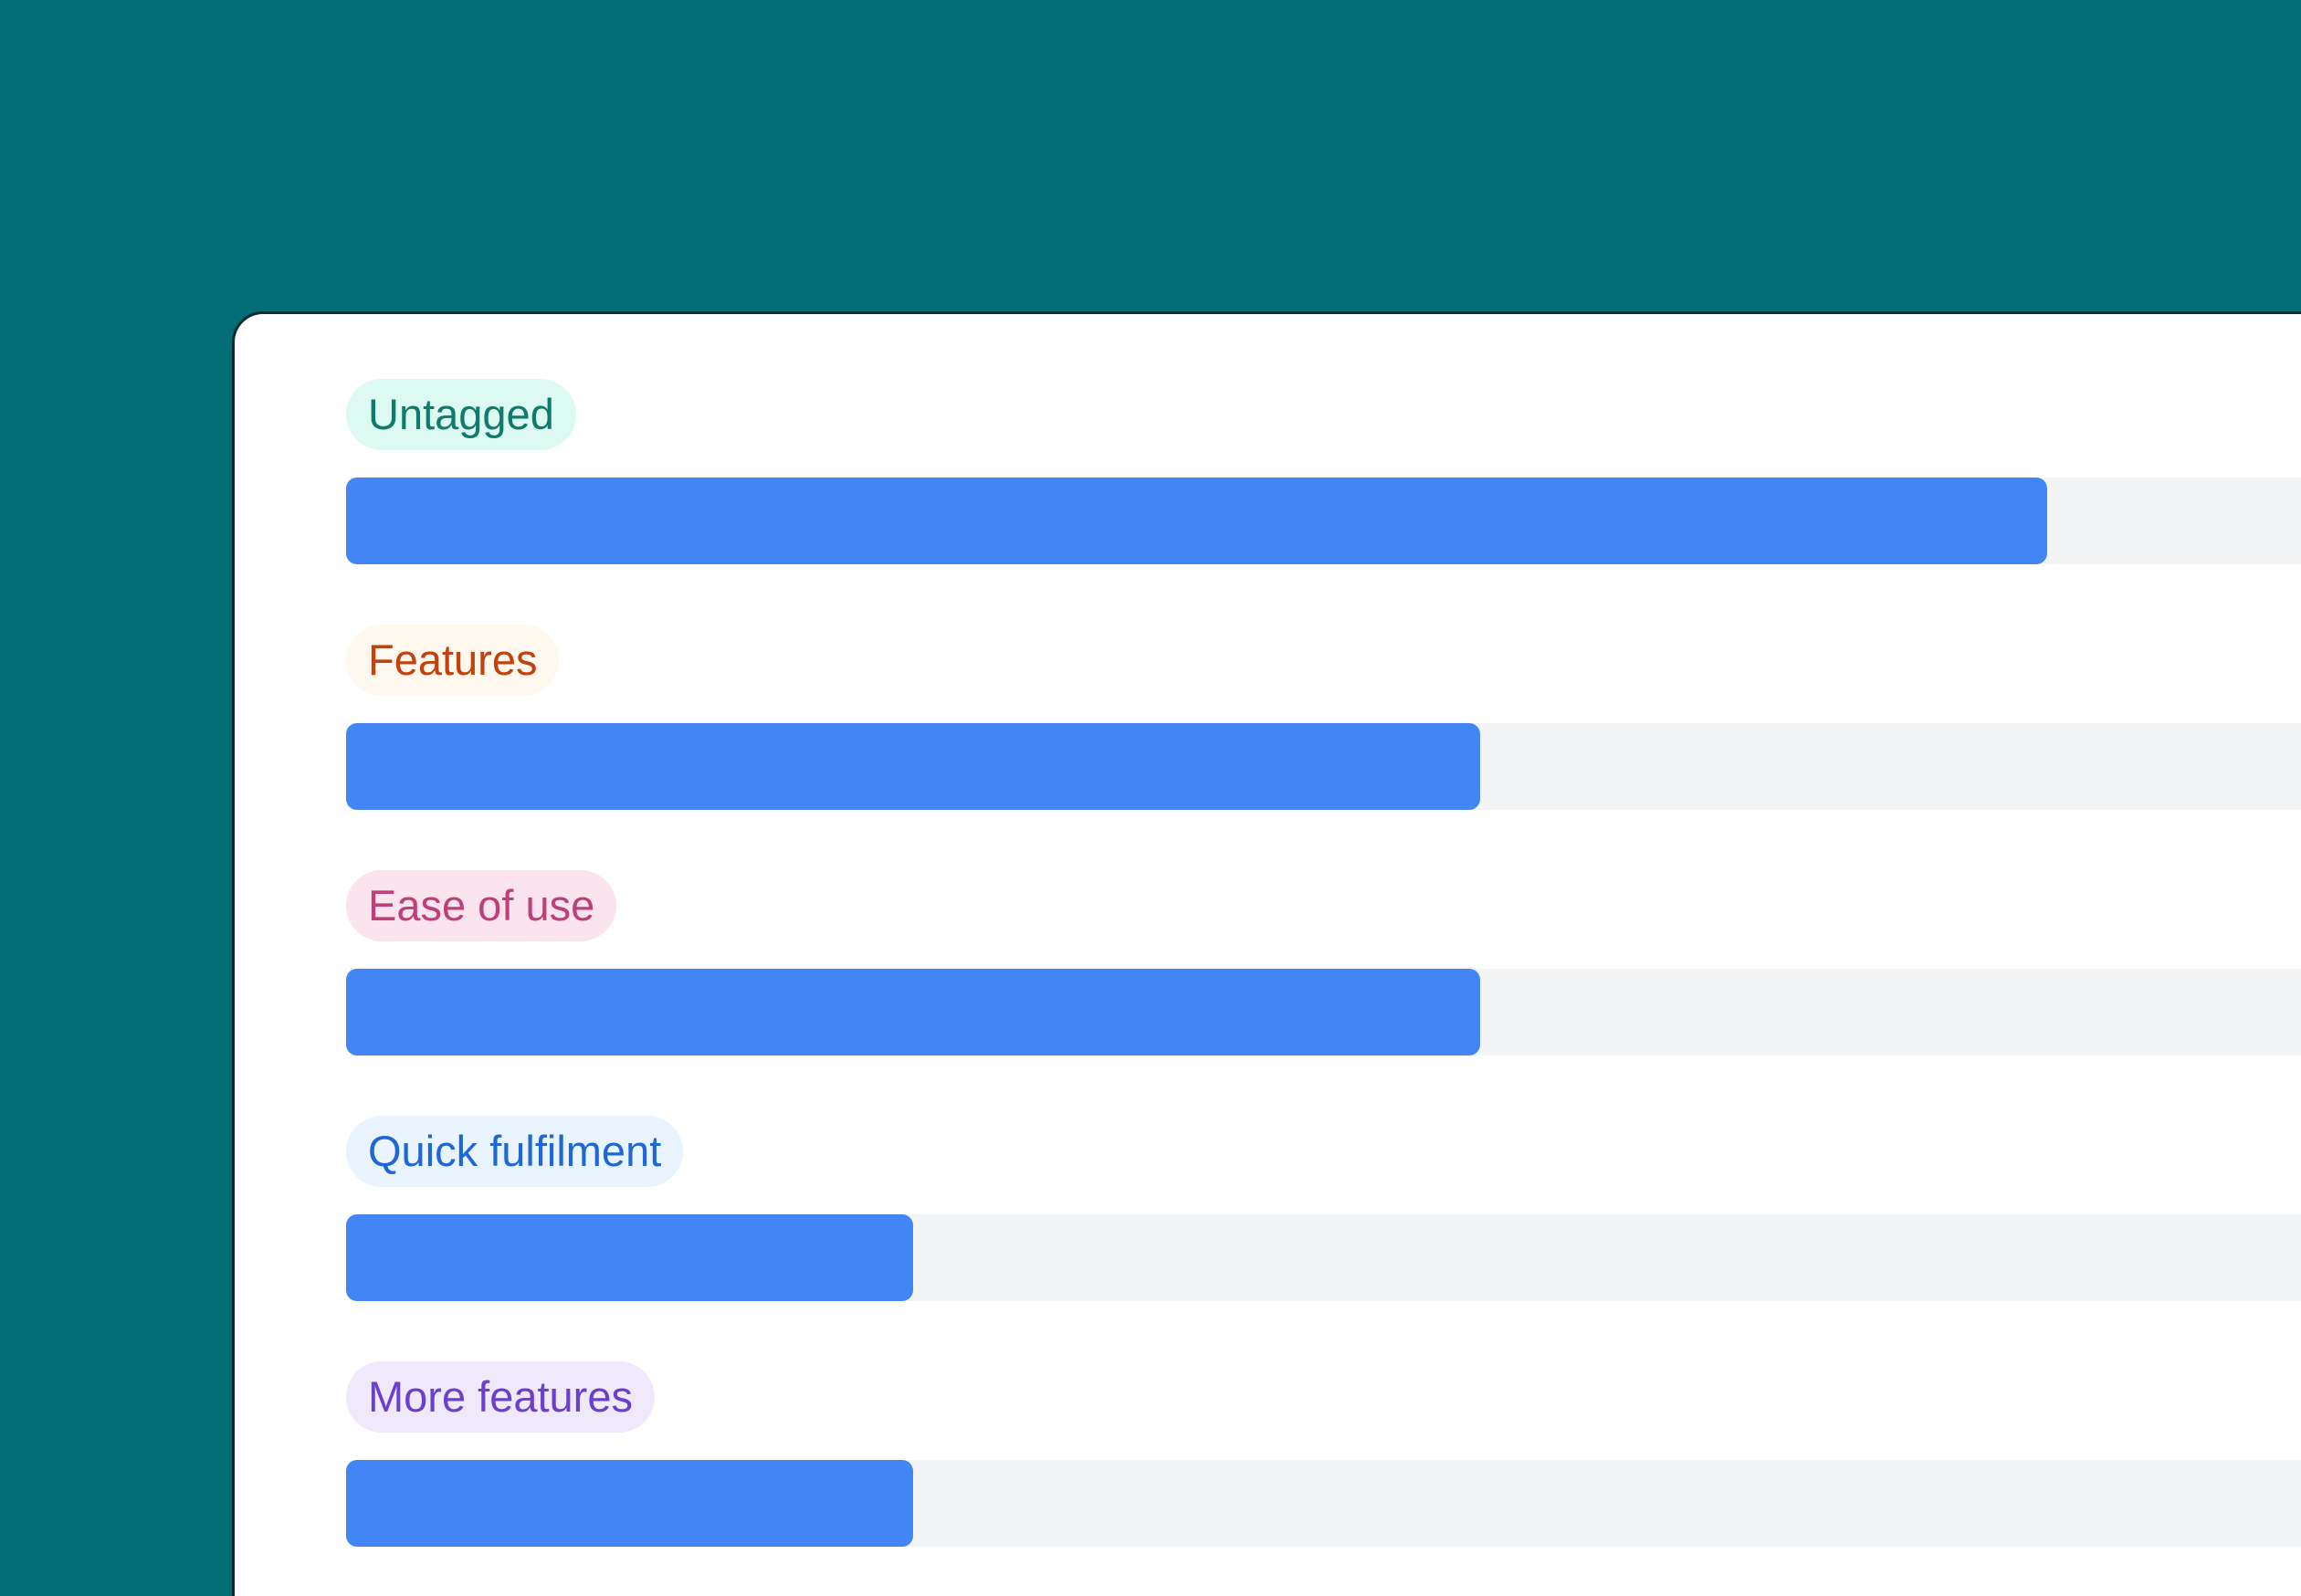 The height and width of the screenshot is (1596, 2301). What do you see at coordinates (482, 905) in the screenshot?
I see `category-tag: Ease of use` at bounding box center [482, 905].